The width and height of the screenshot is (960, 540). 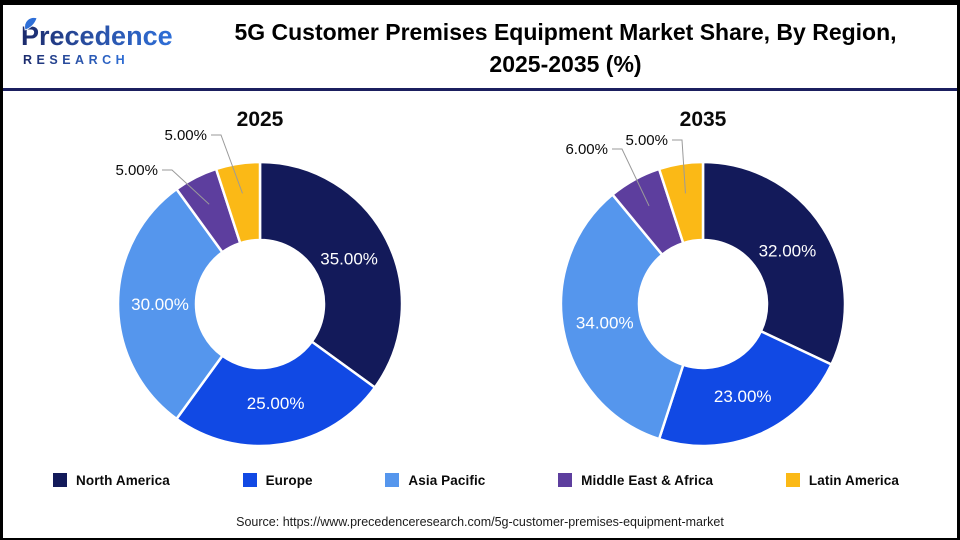 What do you see at coordinates (743, 396) in the screenshot?
I see `slice-label: 23.00%` at bounding box center [743, 396].